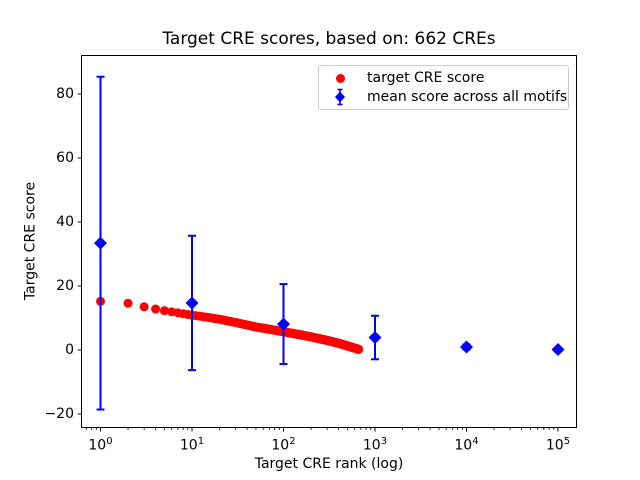  What do you see at coordinates (329, 464) in the screenshot?
I see `x-axis-label: Target CRE rank (log)` at bounding box center [329, 464].